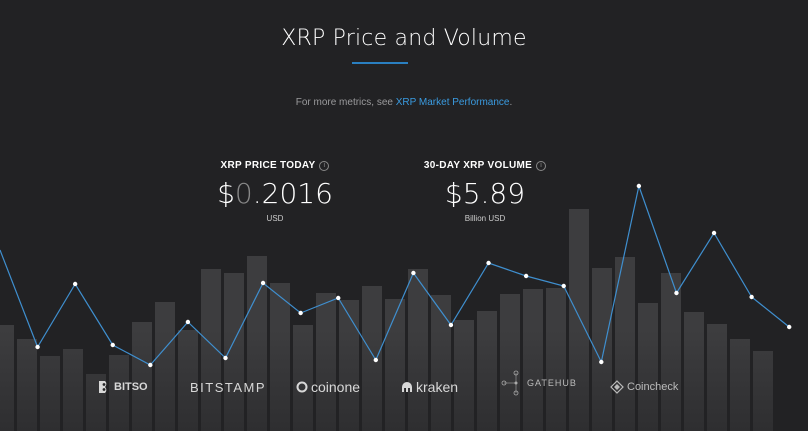 This screenshot has height=431, width=808. Describe the element at coordinates (452, 102) in the screenshot. I see `market-performance-link: XRP Market Performance` at that location.